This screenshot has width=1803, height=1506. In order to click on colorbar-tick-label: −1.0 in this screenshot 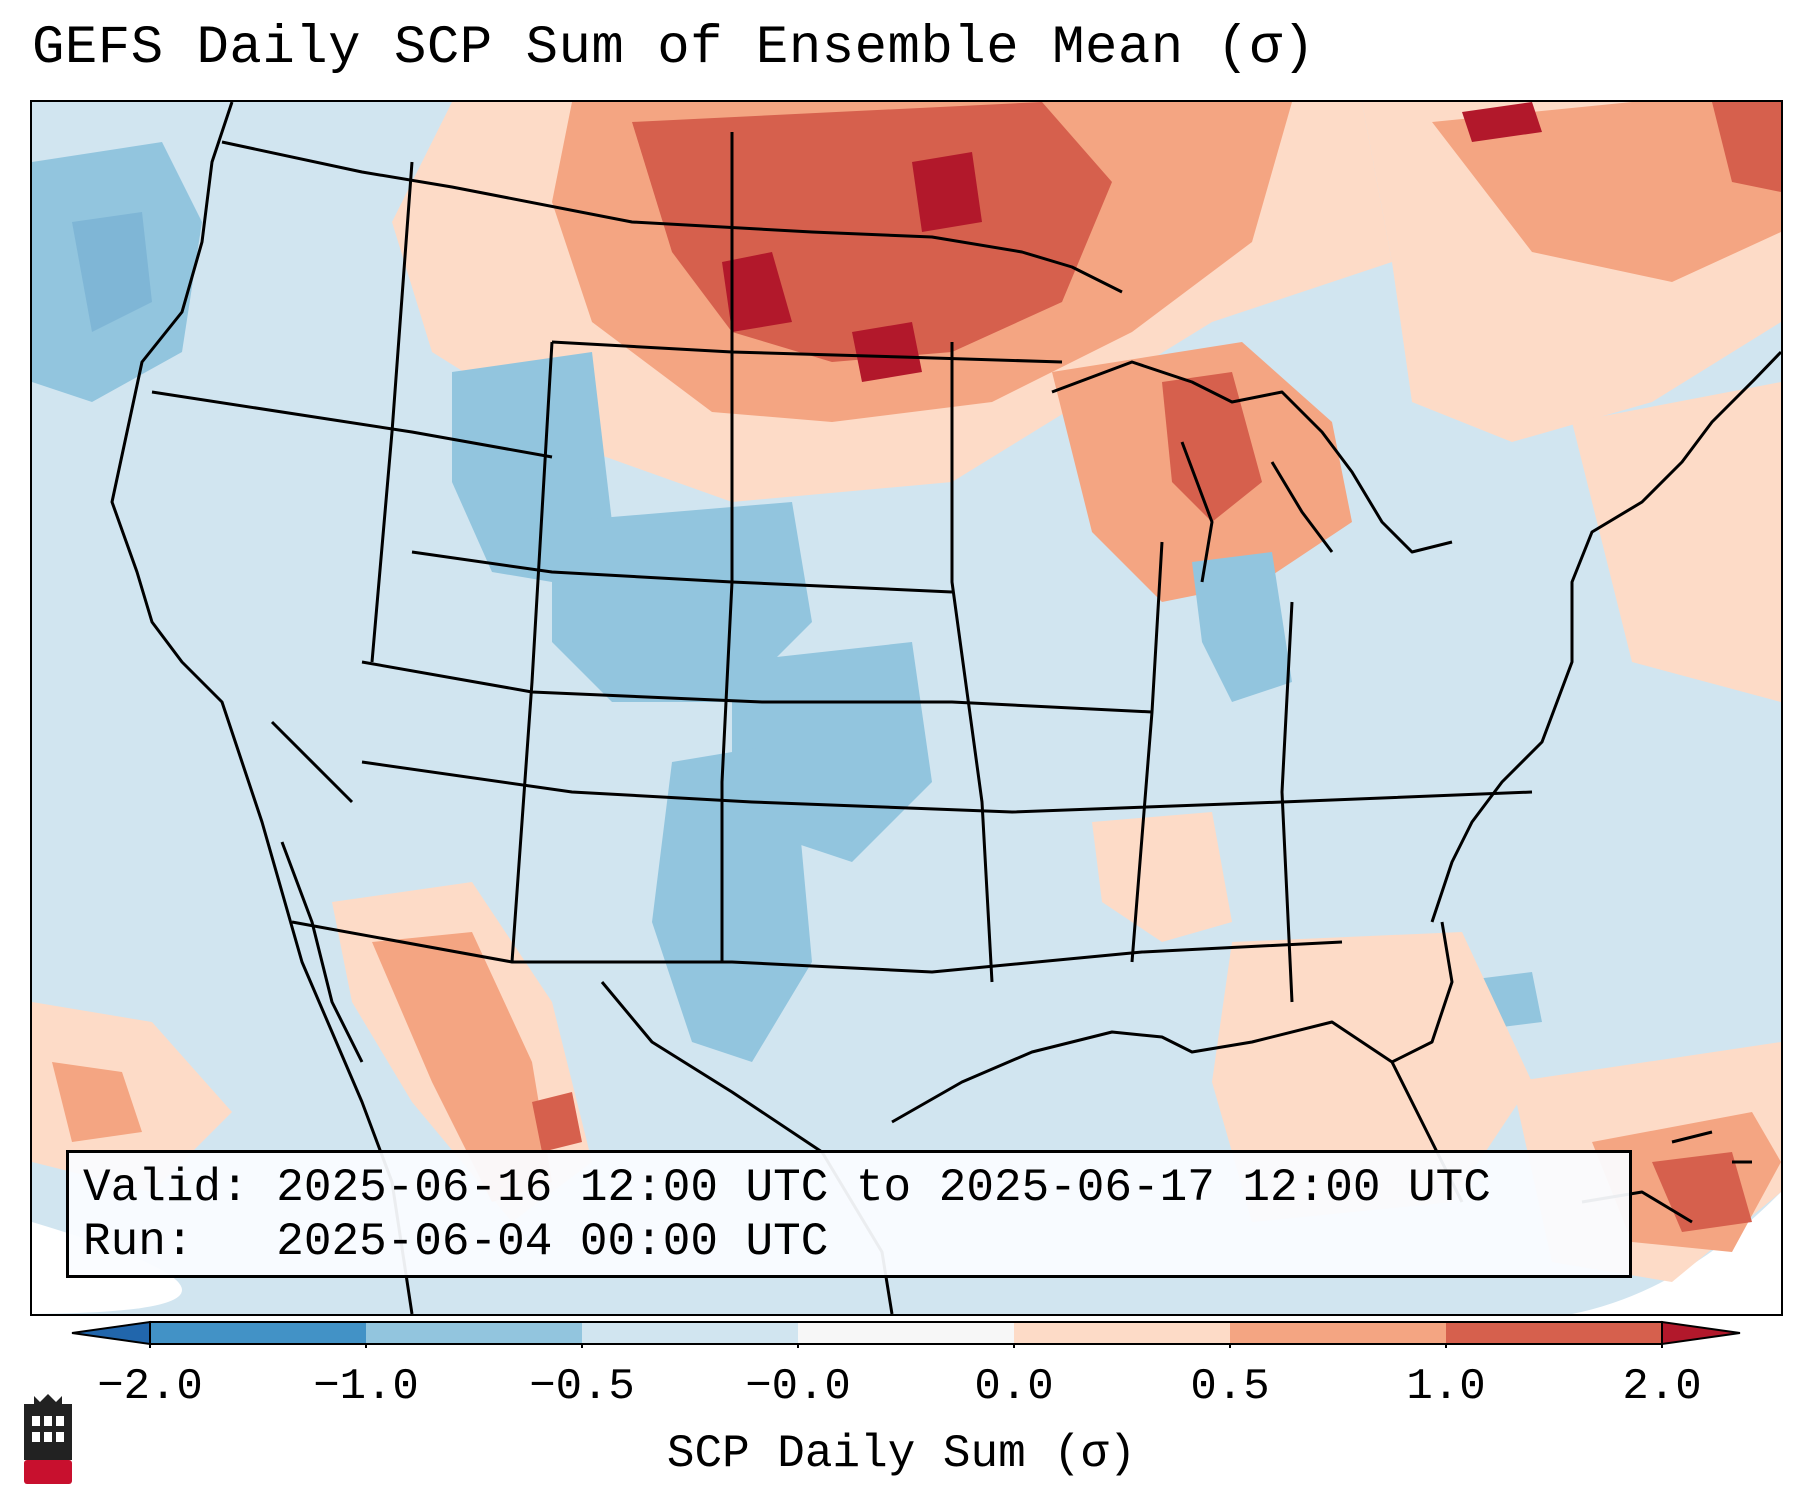, I will do `click(366, 1387)`.